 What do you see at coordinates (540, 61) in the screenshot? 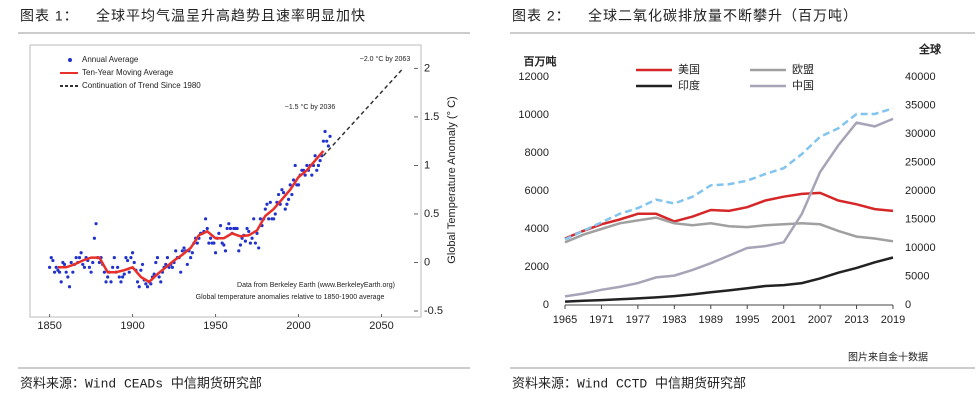
I see `y-axis-label: 百万吨` at bounding box center [540, 61].